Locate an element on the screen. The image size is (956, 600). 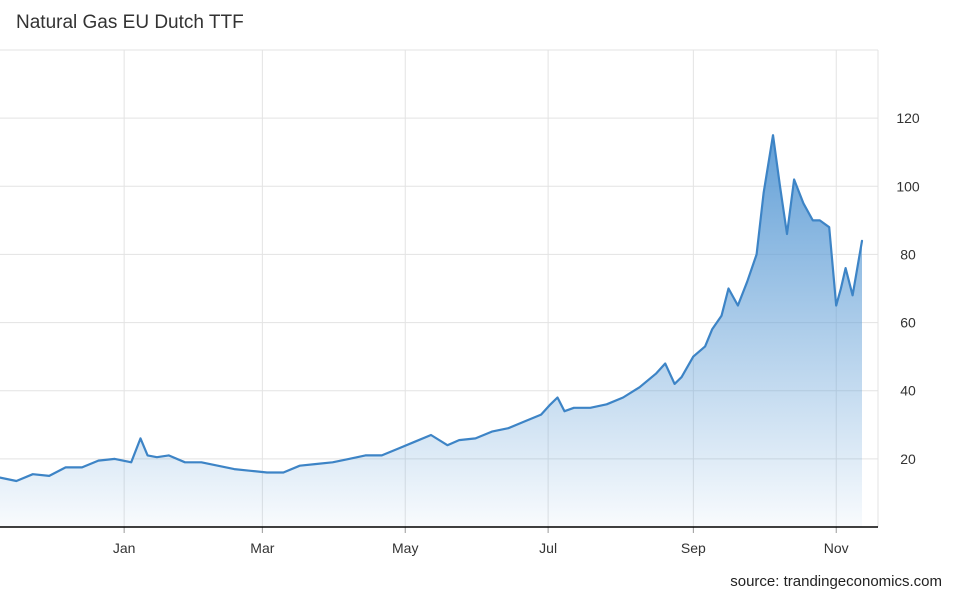
source-label: source: trandingeconomics.com is located at coordinates (836, 581).